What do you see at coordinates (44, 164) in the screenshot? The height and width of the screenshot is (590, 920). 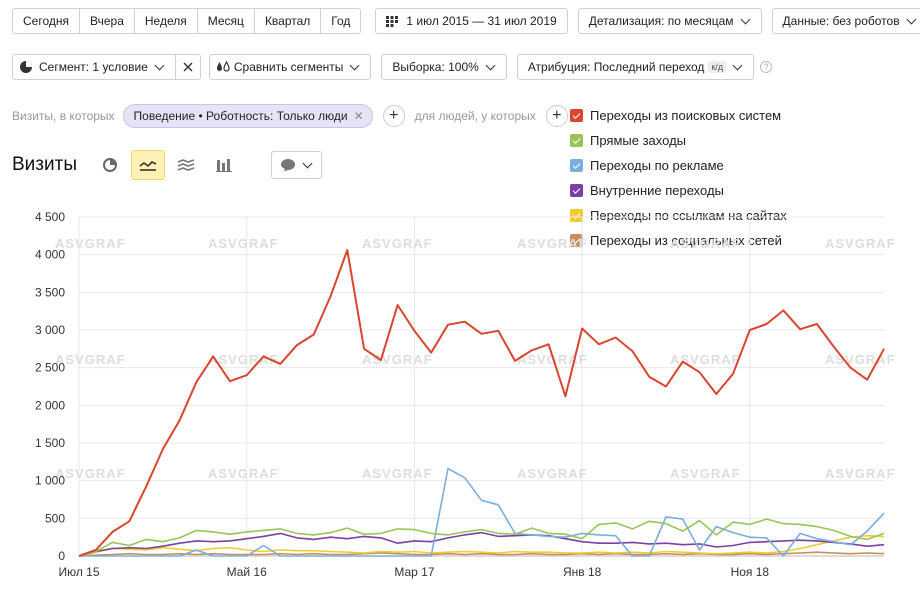 I see `page-title: Визиты` at bounding box center [44, 164].